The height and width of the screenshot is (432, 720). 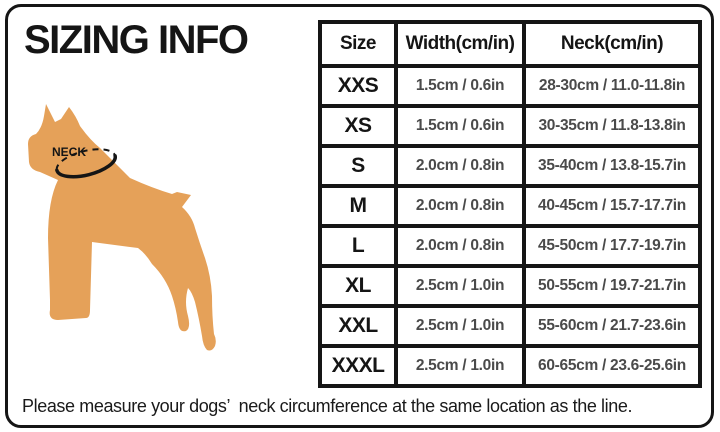 I want to click on size-label: XXL, so click(x=358, y=326).